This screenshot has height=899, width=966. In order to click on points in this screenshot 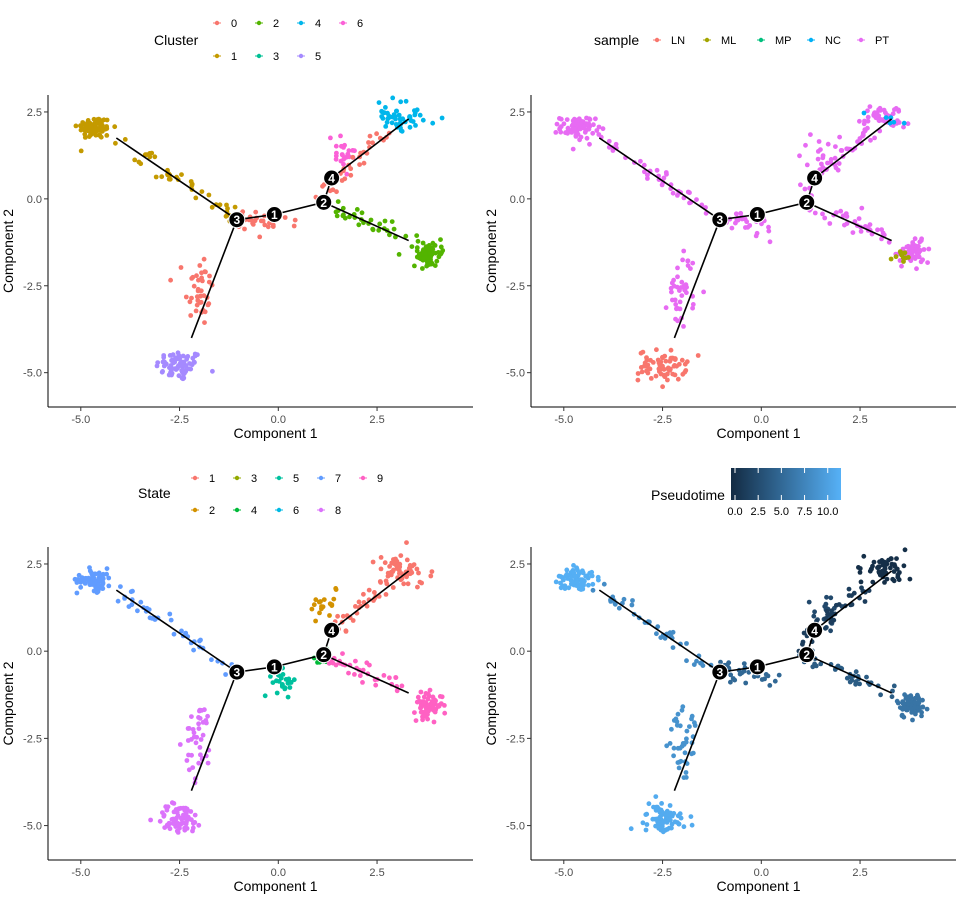, I will do `click(259, 238)`.